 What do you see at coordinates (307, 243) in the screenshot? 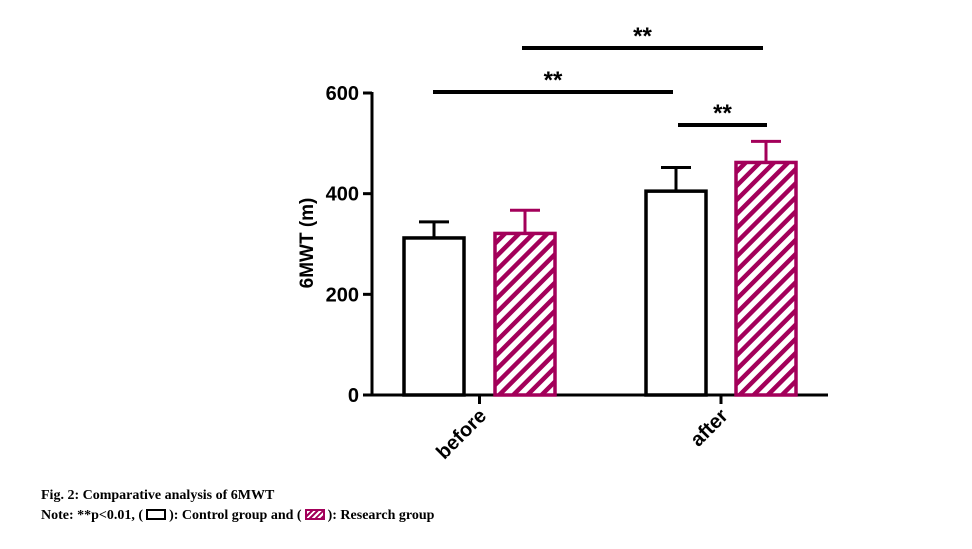
I see `y-axis-label: 6MWT (m)` at bounding box center [307, 243].